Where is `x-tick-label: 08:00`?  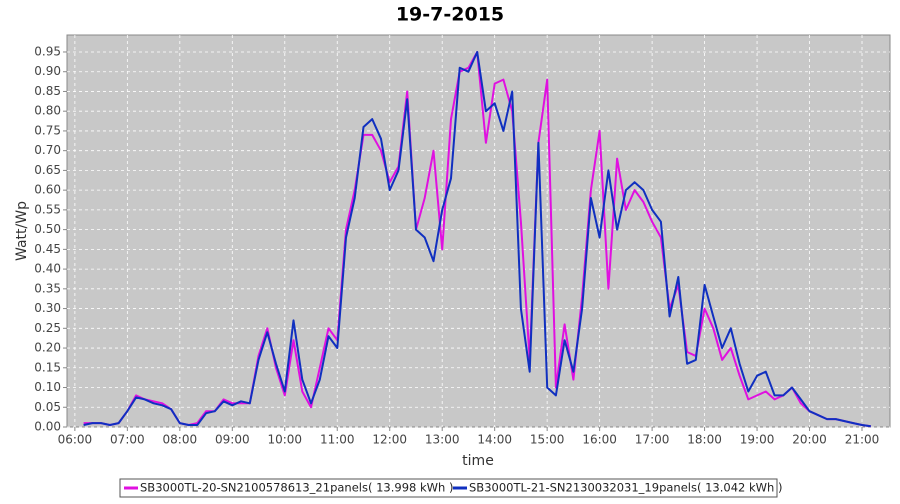 x-tick-label: 08:00 is located at coordinates (180, 440).